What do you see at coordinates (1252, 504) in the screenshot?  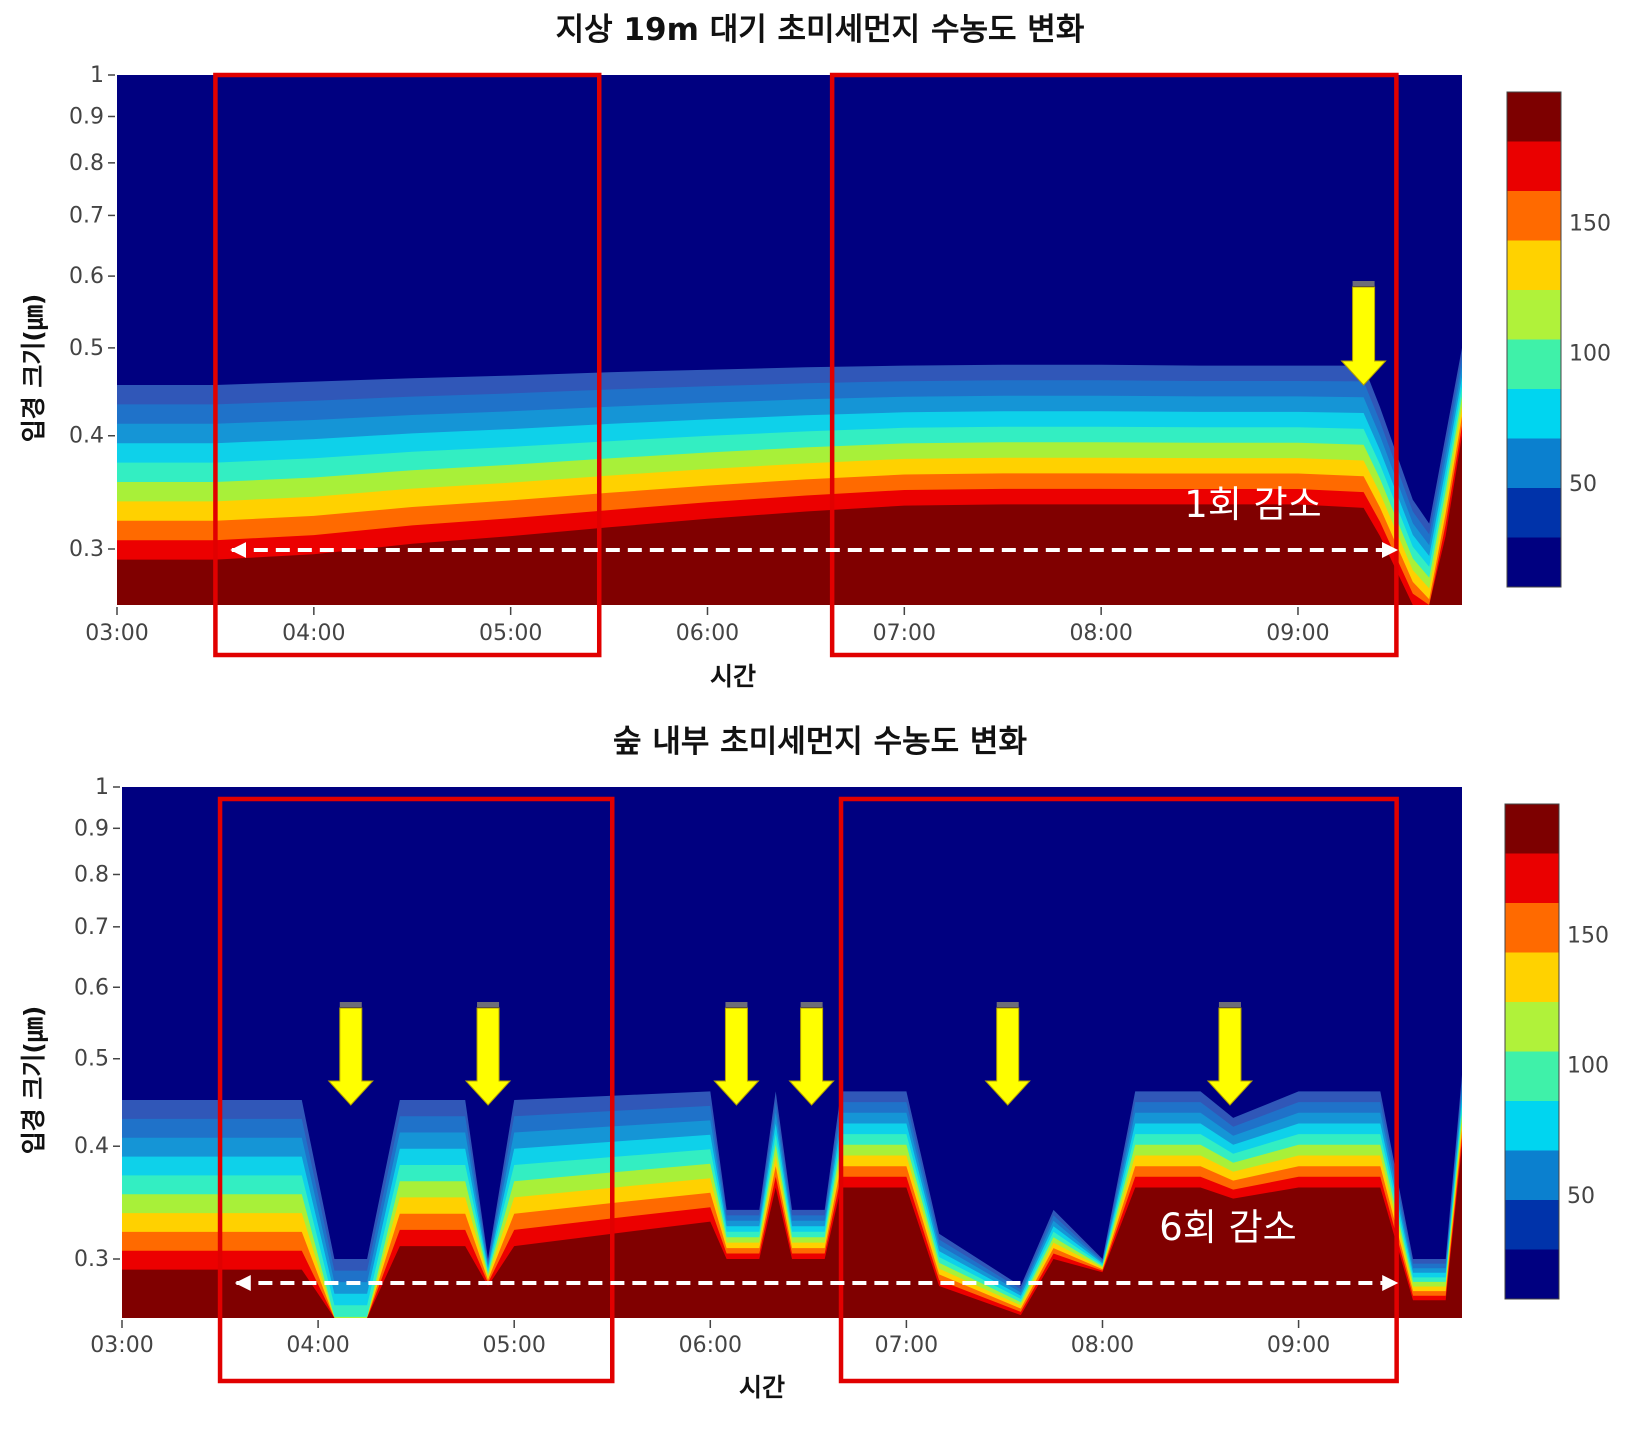 I see `decrease-count-label-top: 1회 감소` at bounding box center [1252, 504].